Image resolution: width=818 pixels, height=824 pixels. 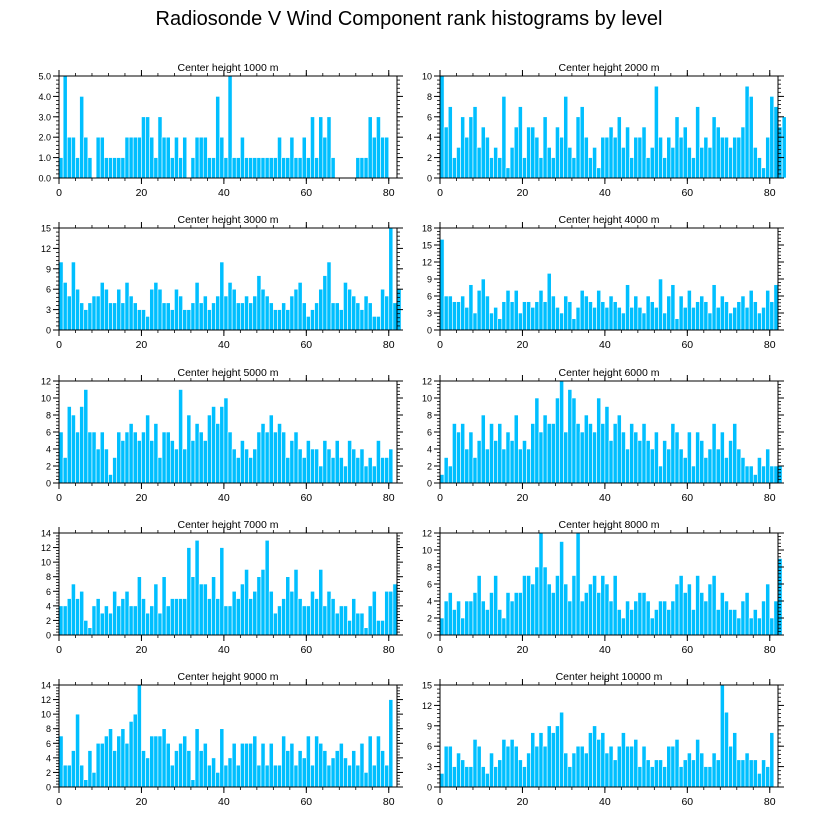 I want to click on y-tick-label: 2, so click(x=429, y=467).